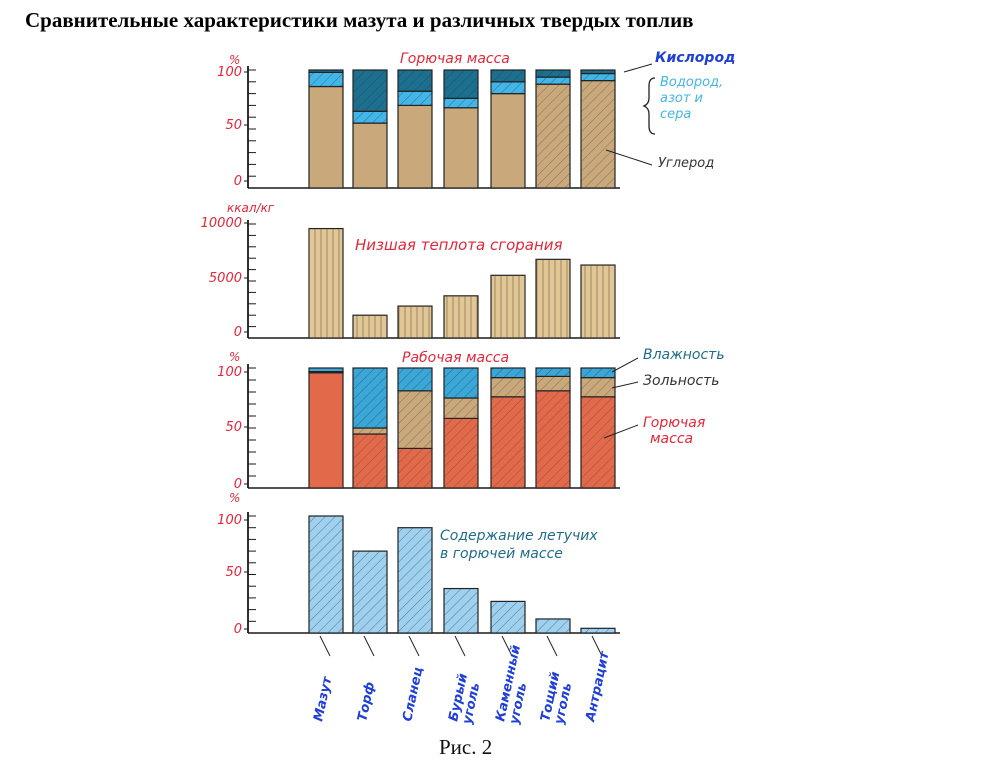 This screenshot has width=983, height=779. What do you see at coordinates (501, 554) in the screenshot?
I see `panel4-title-line2: в горючей массе` at bounding box center [501, 554].